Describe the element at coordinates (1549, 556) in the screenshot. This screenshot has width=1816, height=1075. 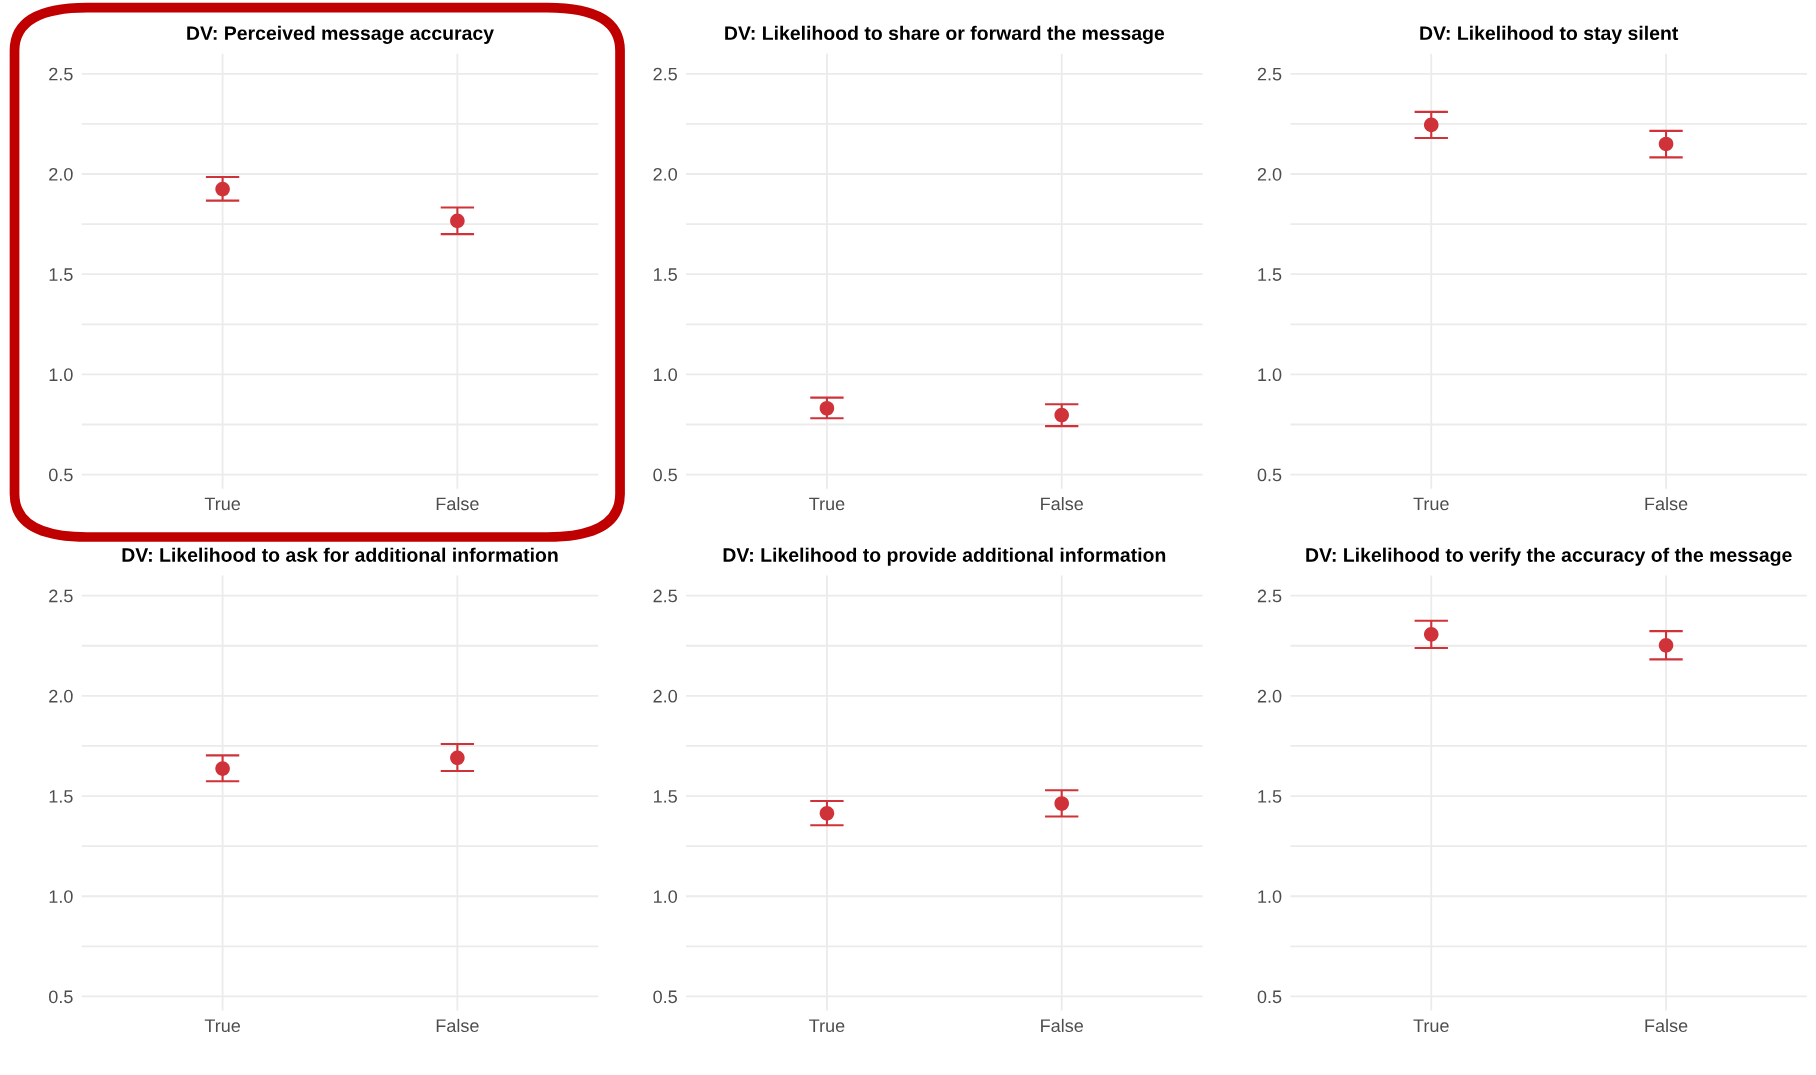
I see `chart-title: DV: Likelihood to verify the accuracy of the message` at that location.